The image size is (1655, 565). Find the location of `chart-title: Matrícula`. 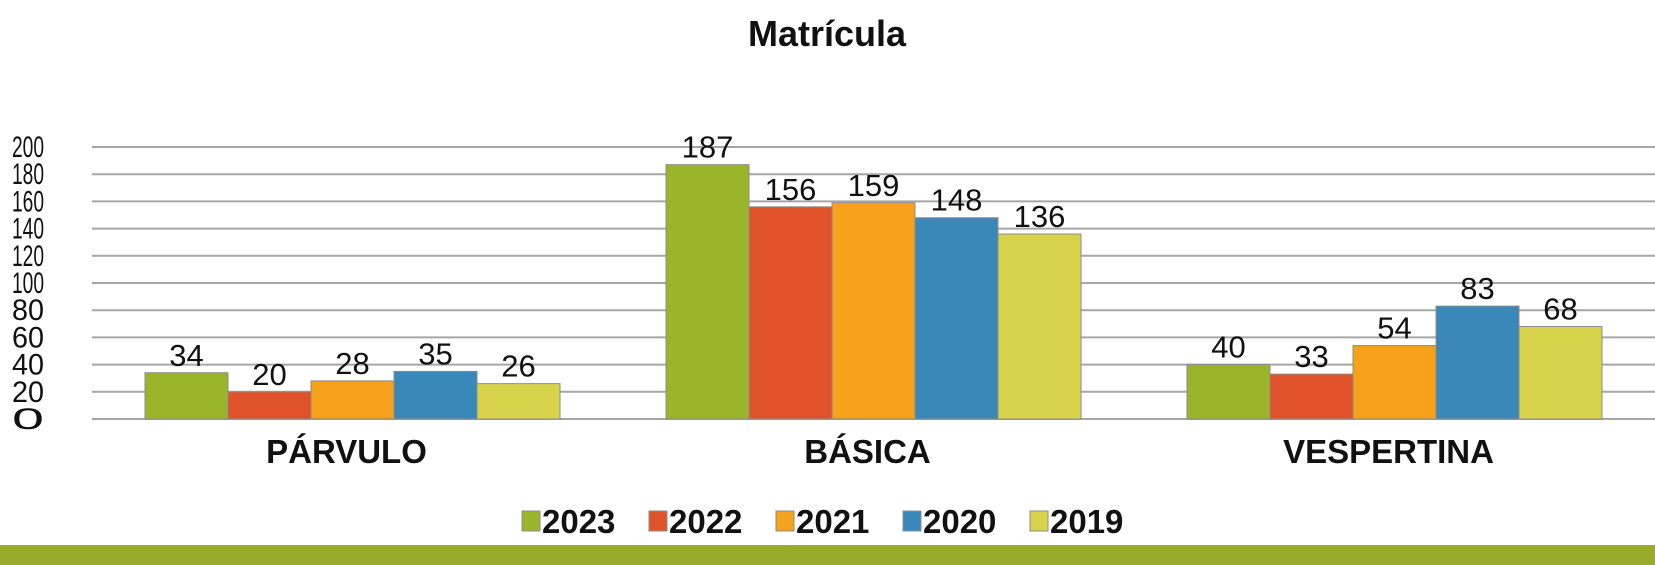

chart-title: Matrícula is located at coordinates (827, 33).